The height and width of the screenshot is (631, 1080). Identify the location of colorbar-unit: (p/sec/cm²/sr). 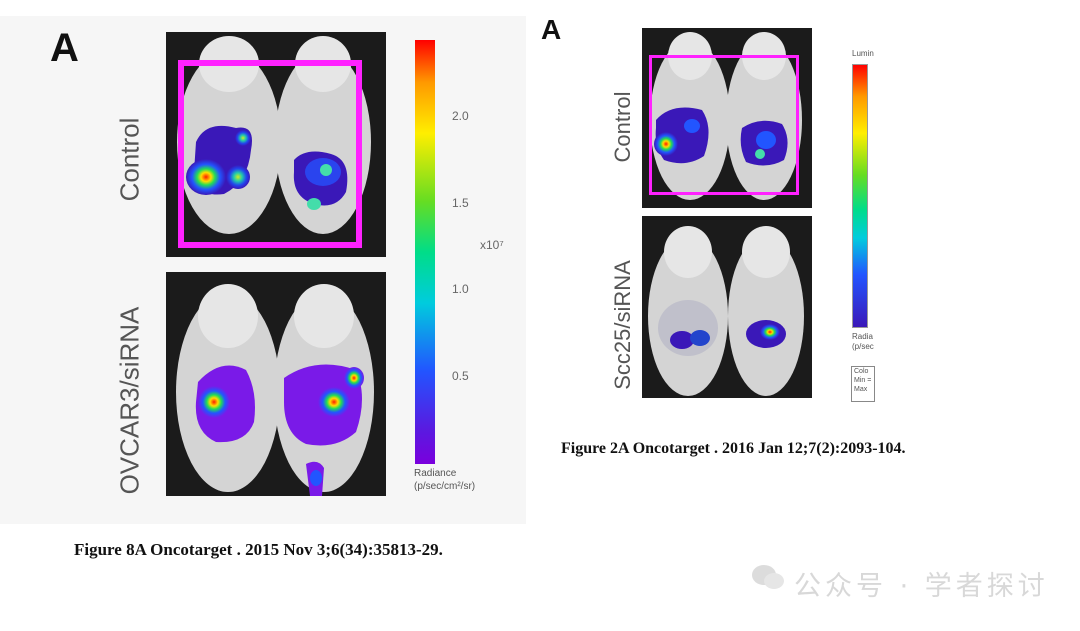
(445, 486).